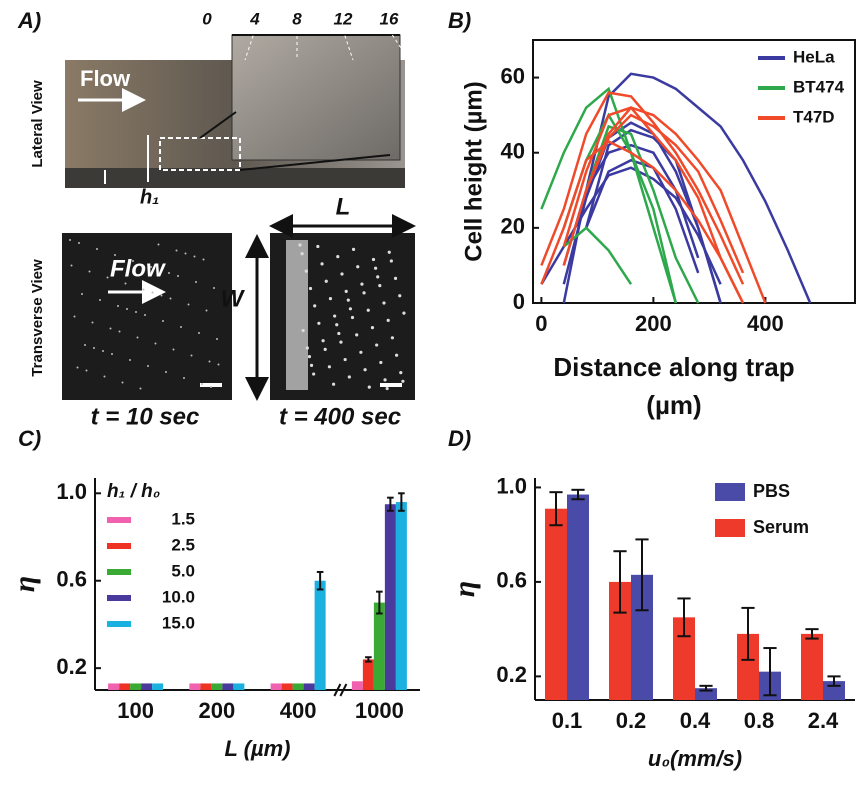 The width and height of the screenshot is (862, 805). I want to click on x-axis-title: Distance along trap, so click(673, 367).